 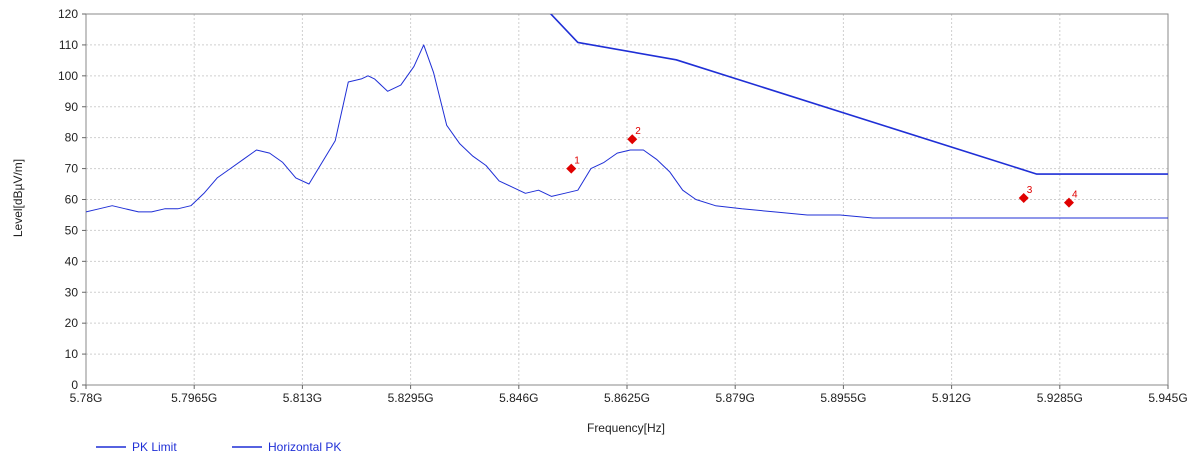 What do you see at coordinates (86, 398) in the screenshot?
I see `x-tick-label: 5.78G` at bounding box center [86, 398].